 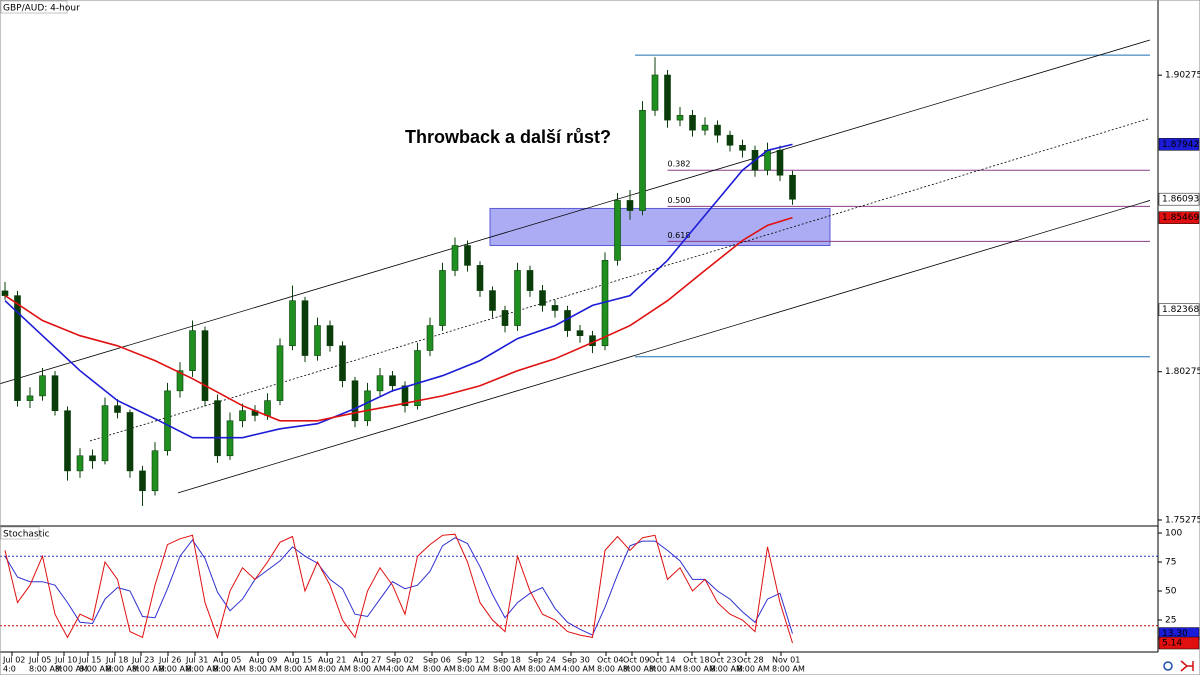 What do you see at coordinates (507, 660) in the screenshot?
I see `x-tick-label: Sep 18` at bounding box center [507, 660].